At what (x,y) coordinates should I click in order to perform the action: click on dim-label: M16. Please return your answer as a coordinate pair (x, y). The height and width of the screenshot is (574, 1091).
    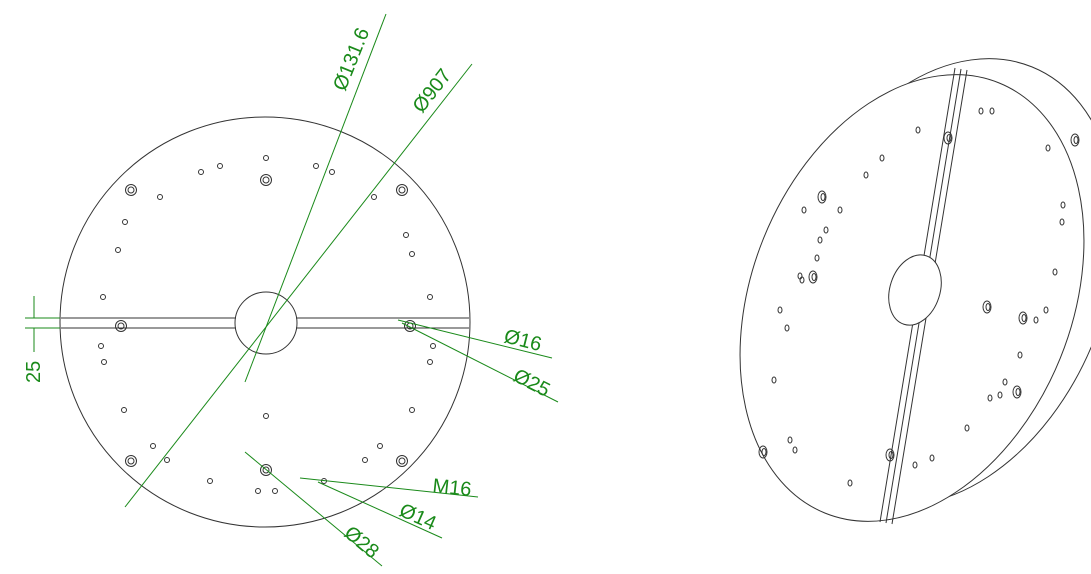
    Looking at the image, I should click on (451, 488).